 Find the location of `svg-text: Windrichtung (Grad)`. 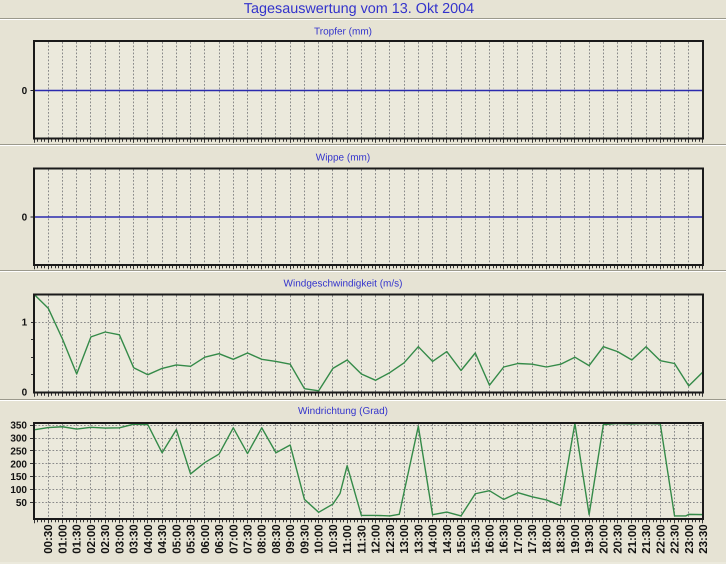

svg-text: Windrichtung (Grad) is located at coordinates (343, 411).